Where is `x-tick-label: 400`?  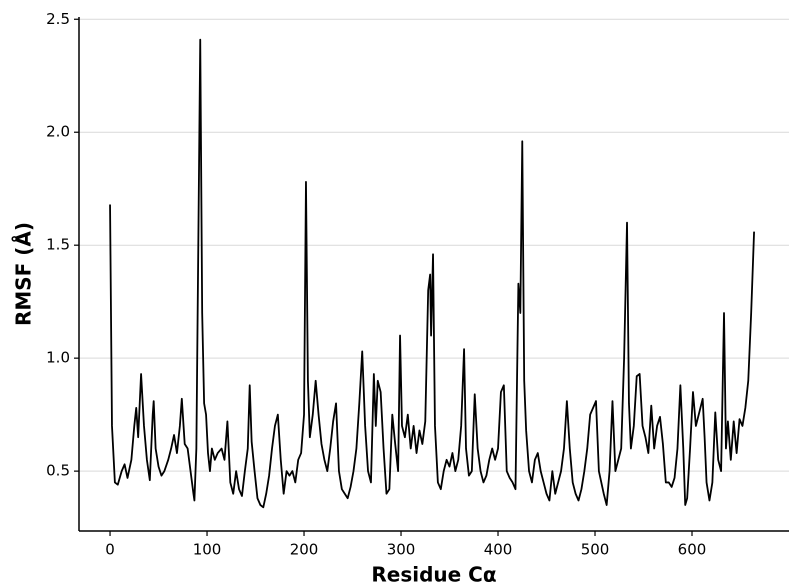
x-tick-label: 400 is located at coordinates (498, 550).